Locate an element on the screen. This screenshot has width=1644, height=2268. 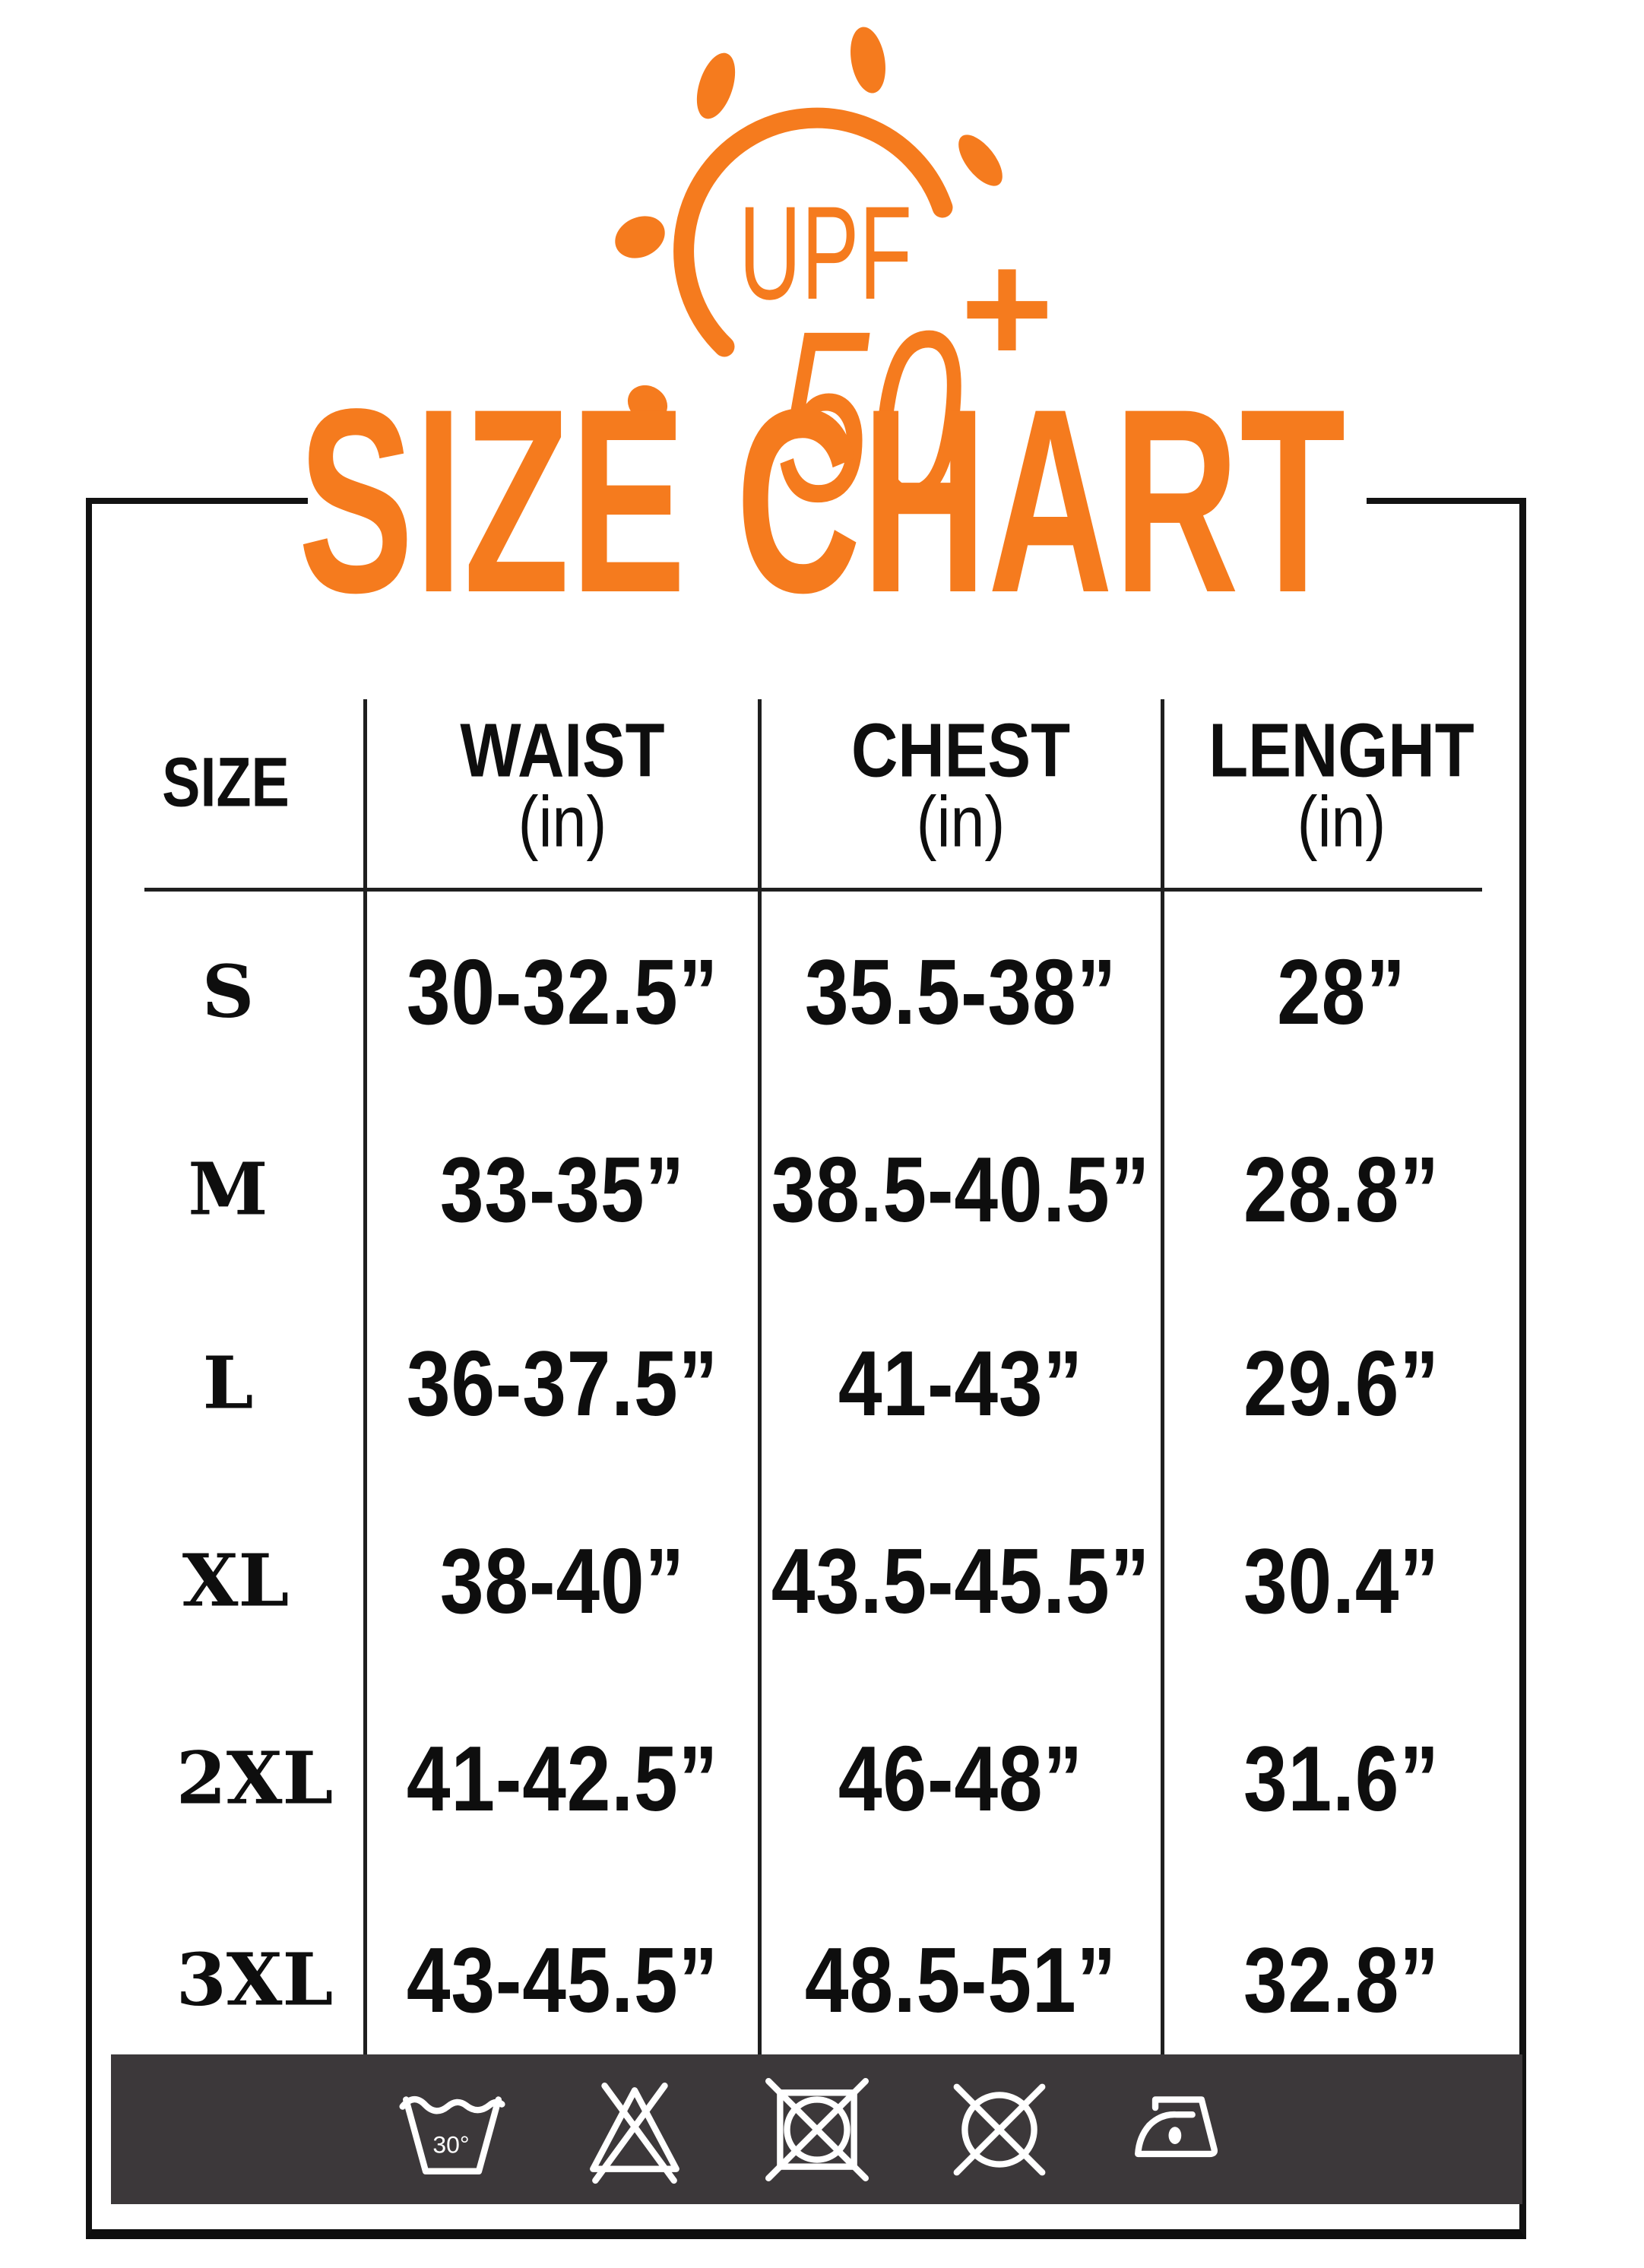
cell-waist: 41-42.5” is located at coordinates (562, 1778).